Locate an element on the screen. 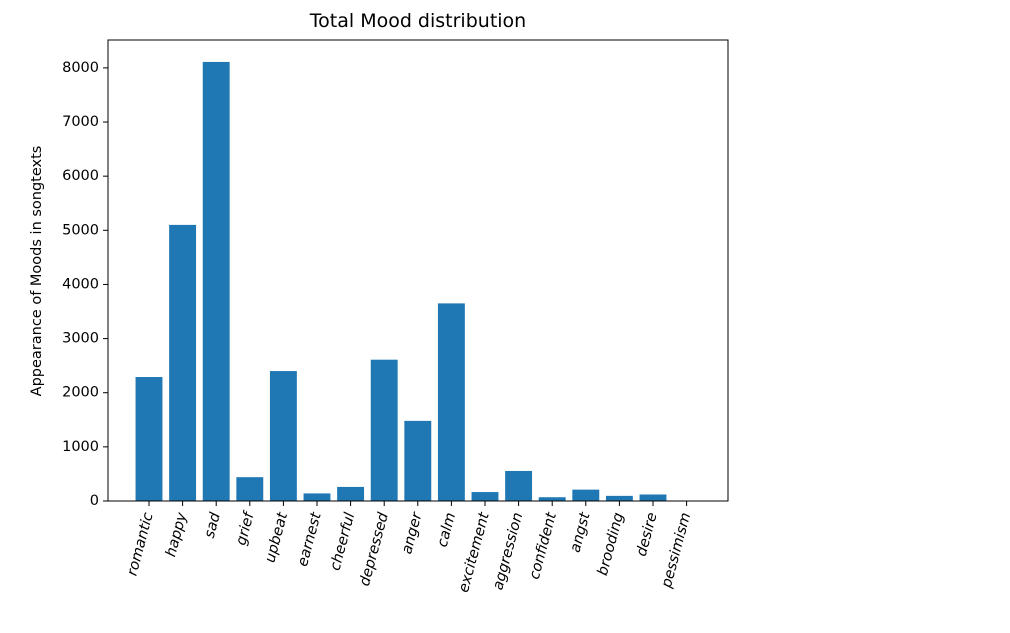  x-tick-label-happy: happy is located at coordinates (176, 535).